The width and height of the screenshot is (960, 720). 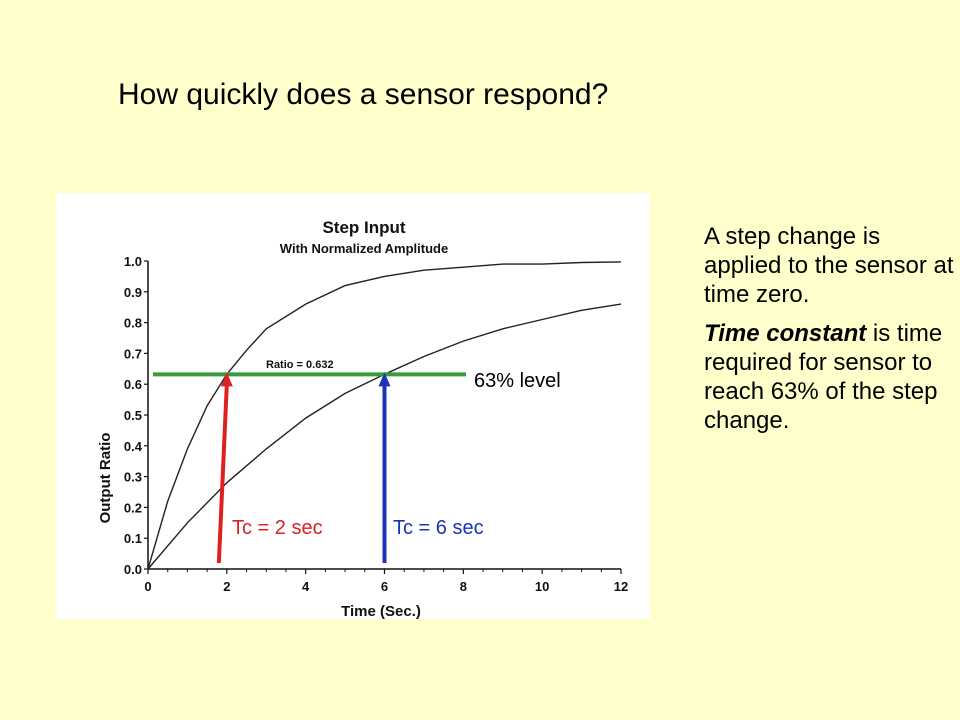 What do you see at coordinates (133, 477) in the screenshot?
I see `y-tick-label: 0.3` at bounding box center [133, 477].